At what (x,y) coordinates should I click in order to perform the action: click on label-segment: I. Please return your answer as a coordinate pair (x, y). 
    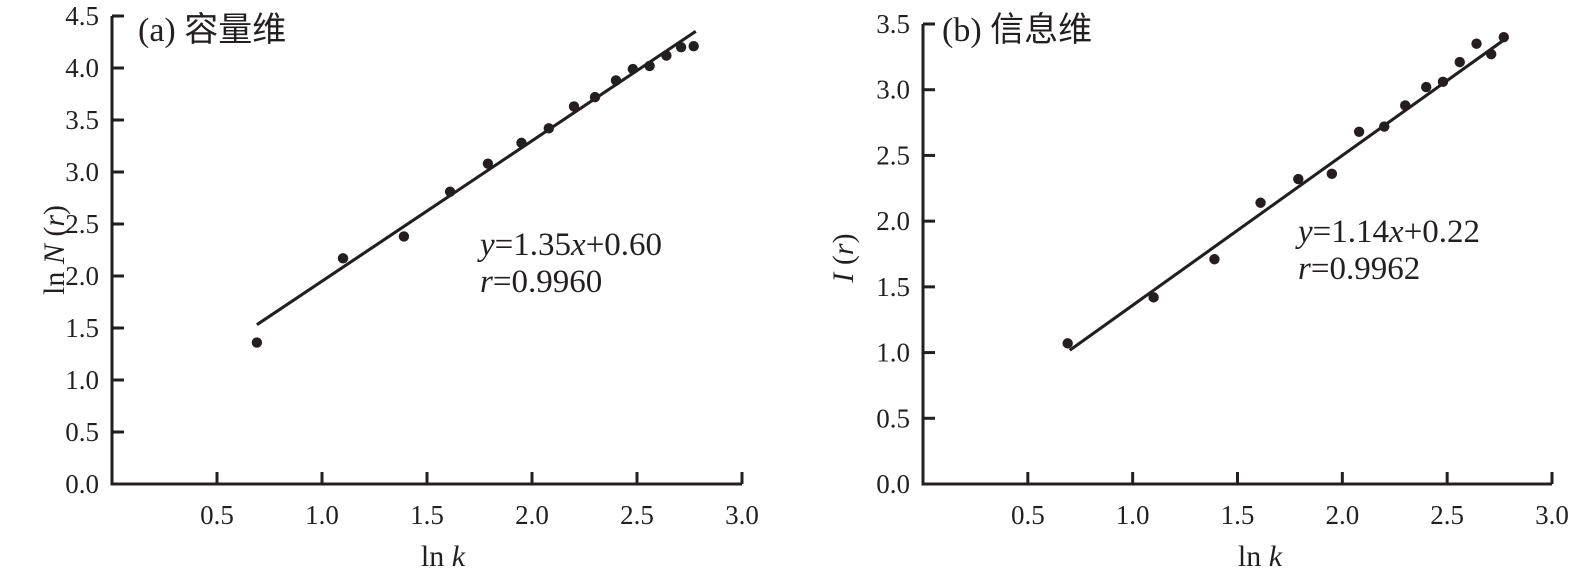
    Looking at the image, I should click on (843, 277).